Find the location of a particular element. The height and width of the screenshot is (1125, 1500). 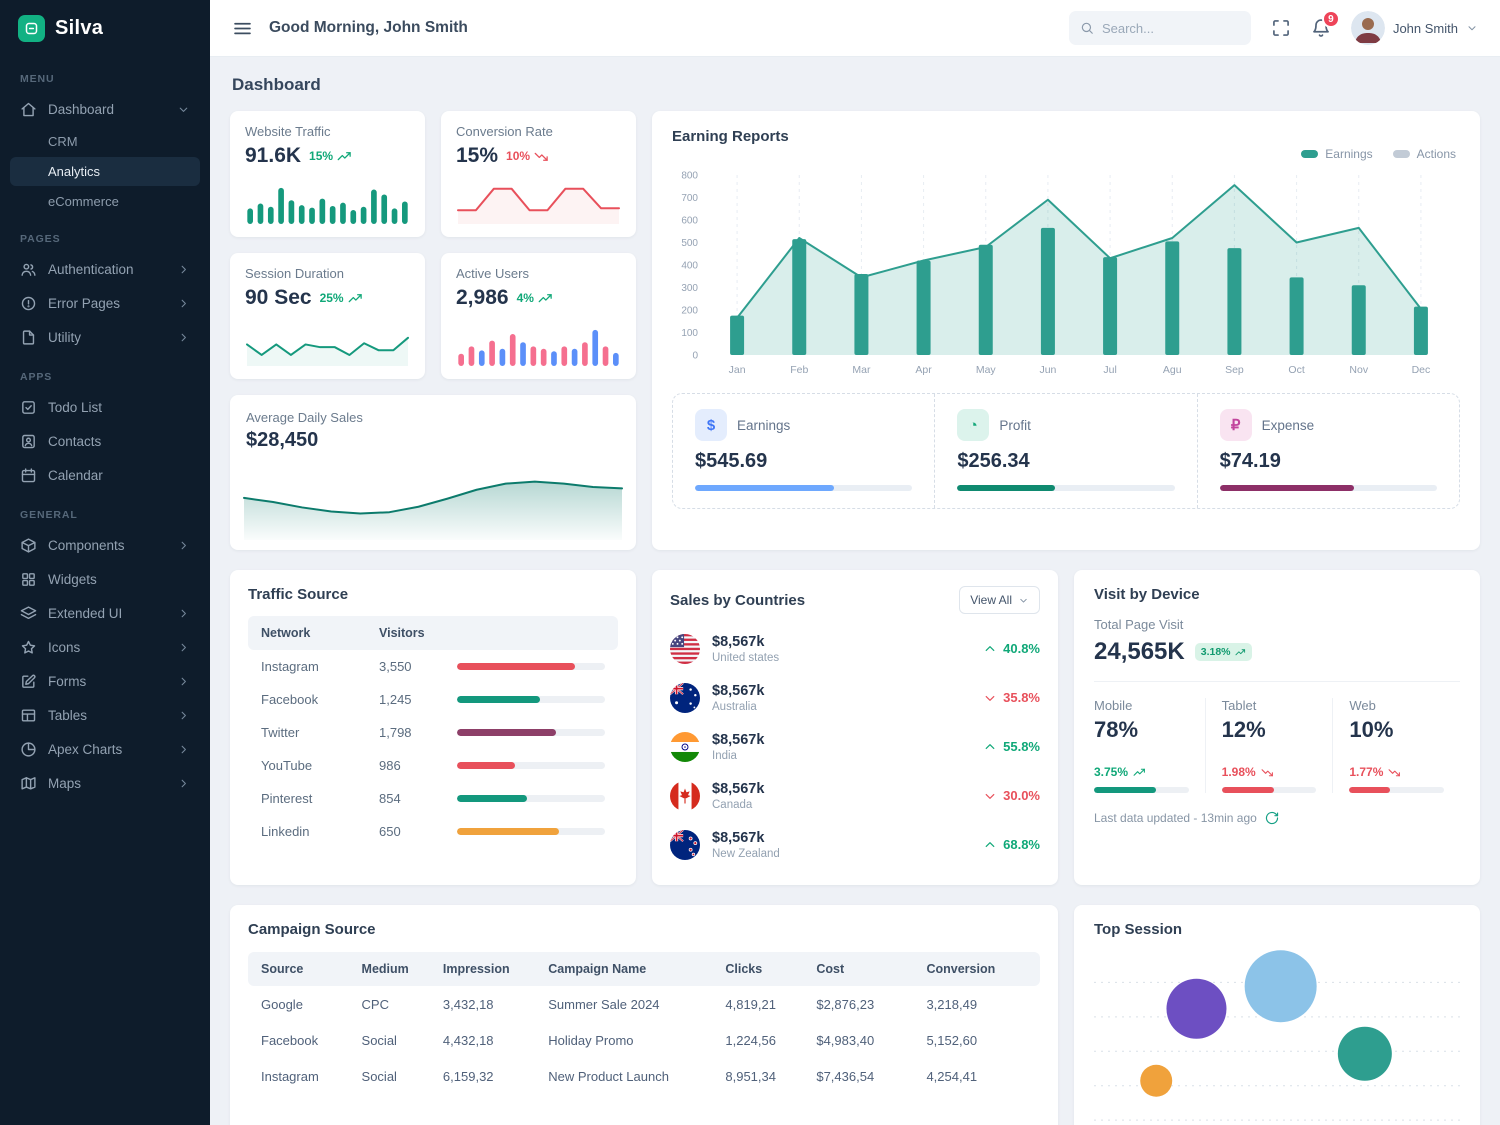

sidebar-item-analytics: Analytics is located at coordinates (105, 171).